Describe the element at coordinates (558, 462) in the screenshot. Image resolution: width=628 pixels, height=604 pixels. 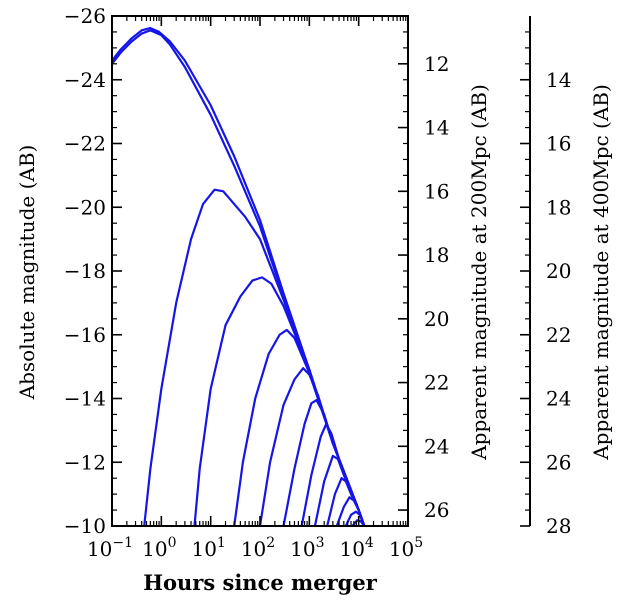
I see `right-axis-2-tick-label: 26` at that location.